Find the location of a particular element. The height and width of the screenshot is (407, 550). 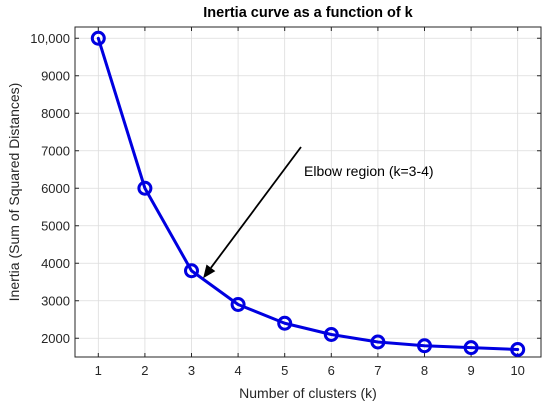

y-tick-label: 2000 is located at coordinates (55, 338).